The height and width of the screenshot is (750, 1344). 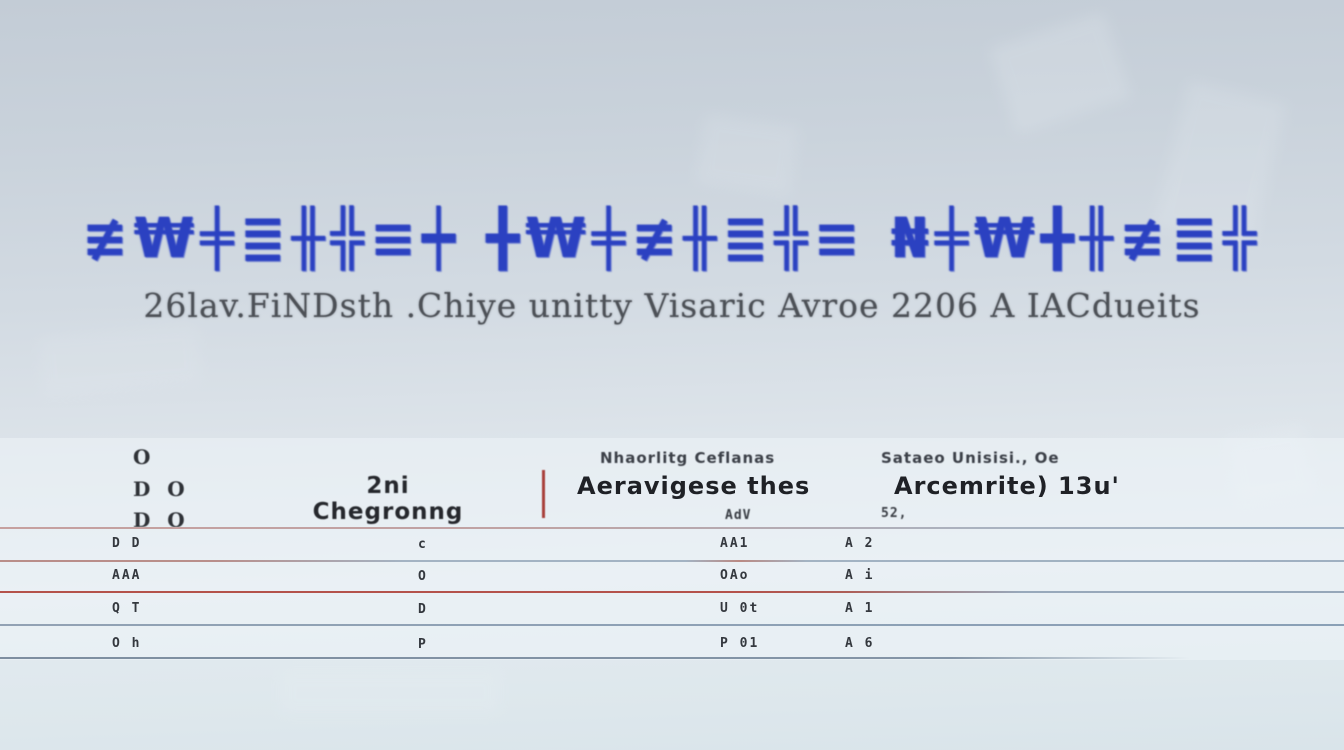 What do you see at coordinates (595, 658) in the screenshot?
I see `table-rule-row4` at bounding box center [595, 658].